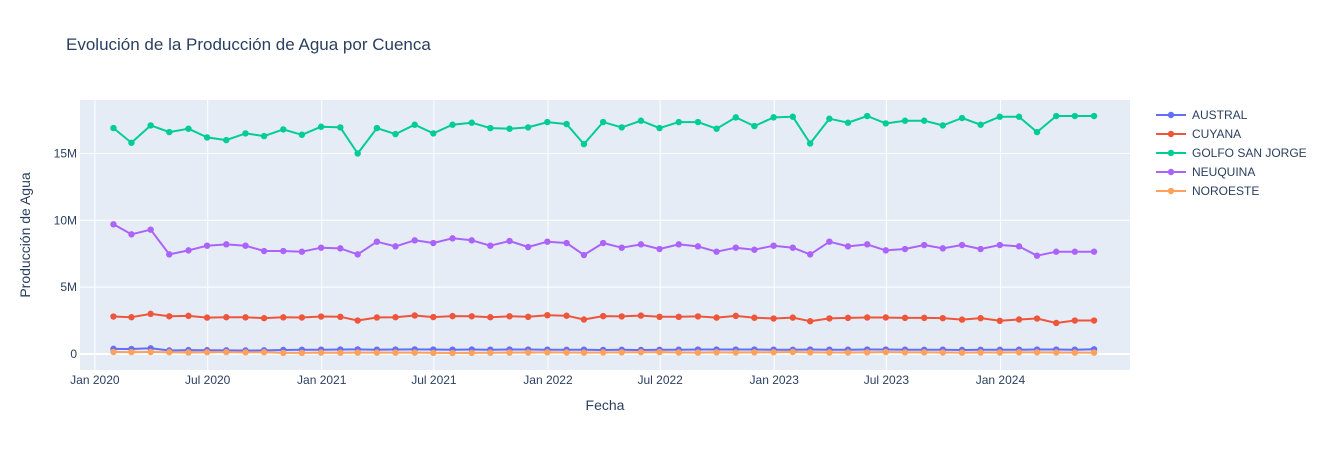 This screenshot has width=1326, height=450. I want to click on legend-item-golfo-san-jorge: GOLFO SAN JORGE, so click(1231, 153).